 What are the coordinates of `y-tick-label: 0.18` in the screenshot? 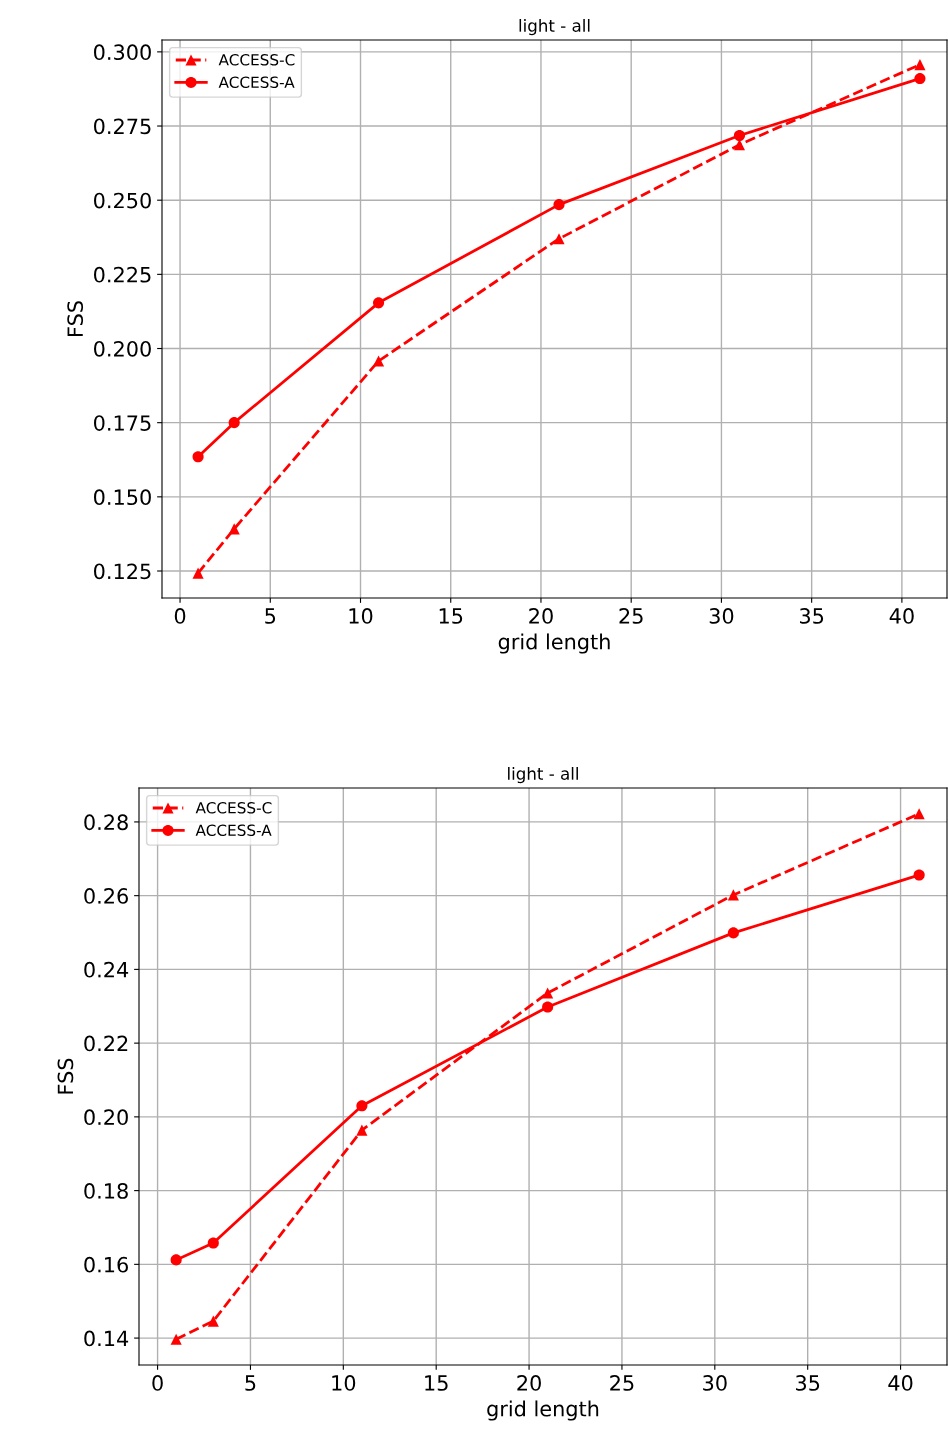 It's located at (106, 1191).